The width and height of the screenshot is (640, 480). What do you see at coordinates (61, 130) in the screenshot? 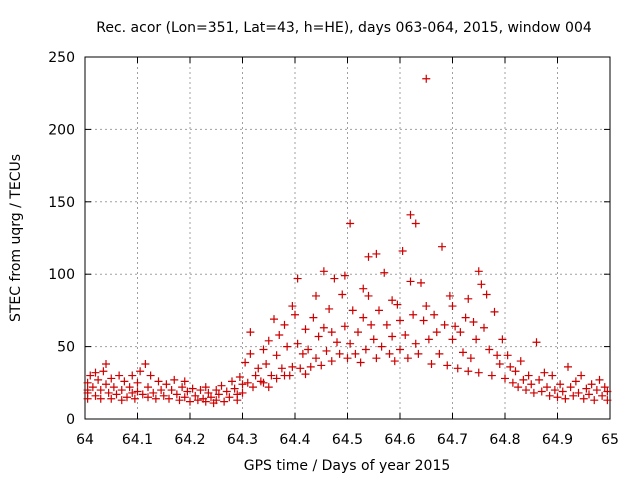
I see `y-tick-label: 200` at bounding box center [61, 130].